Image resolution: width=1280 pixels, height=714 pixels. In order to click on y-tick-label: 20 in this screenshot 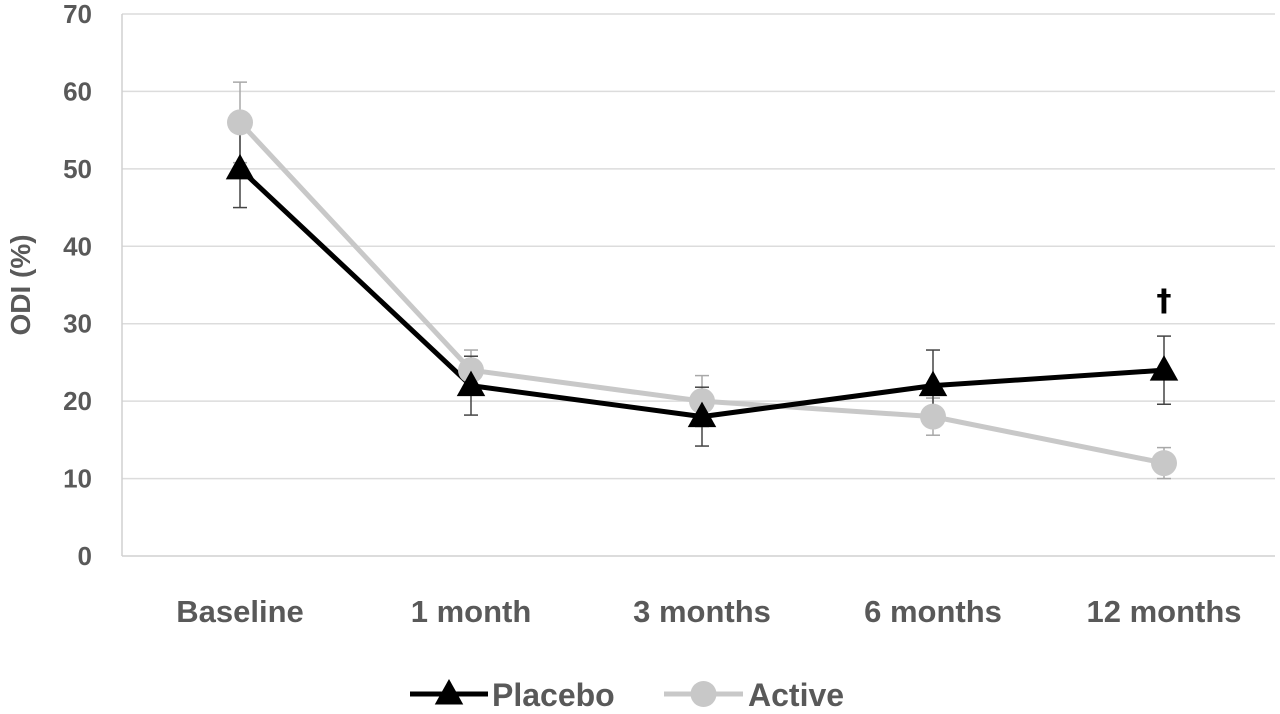, I will do `click(77, 401)`.